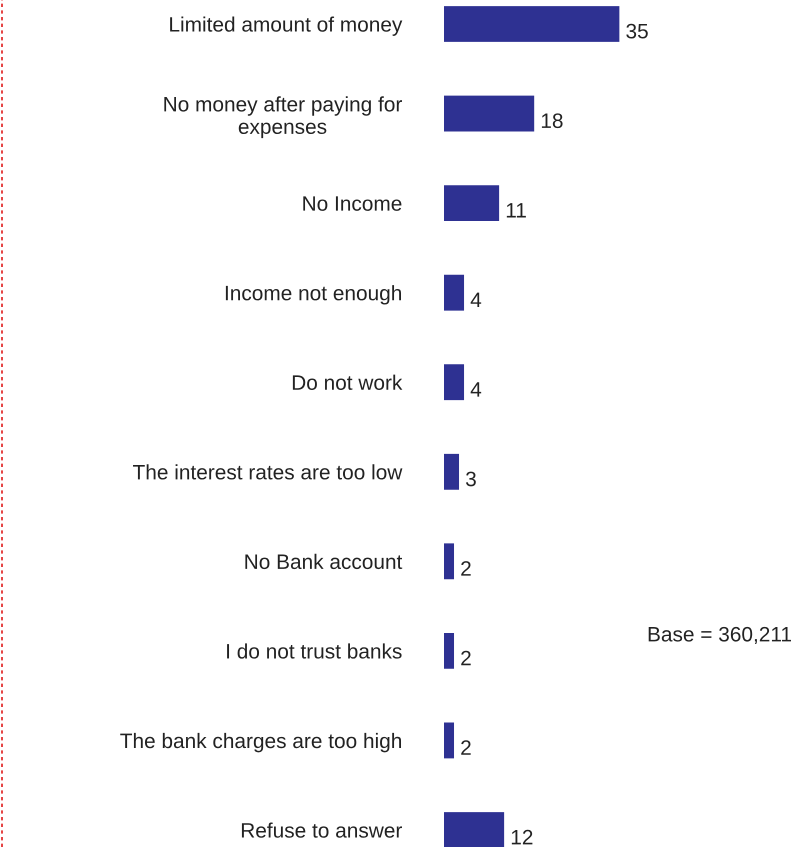 The image size is (800, 847). What do you see at coordinates (719, 635) in the screenshot?
I see `text: Base = 360,211` at bounding box center [719, 635].